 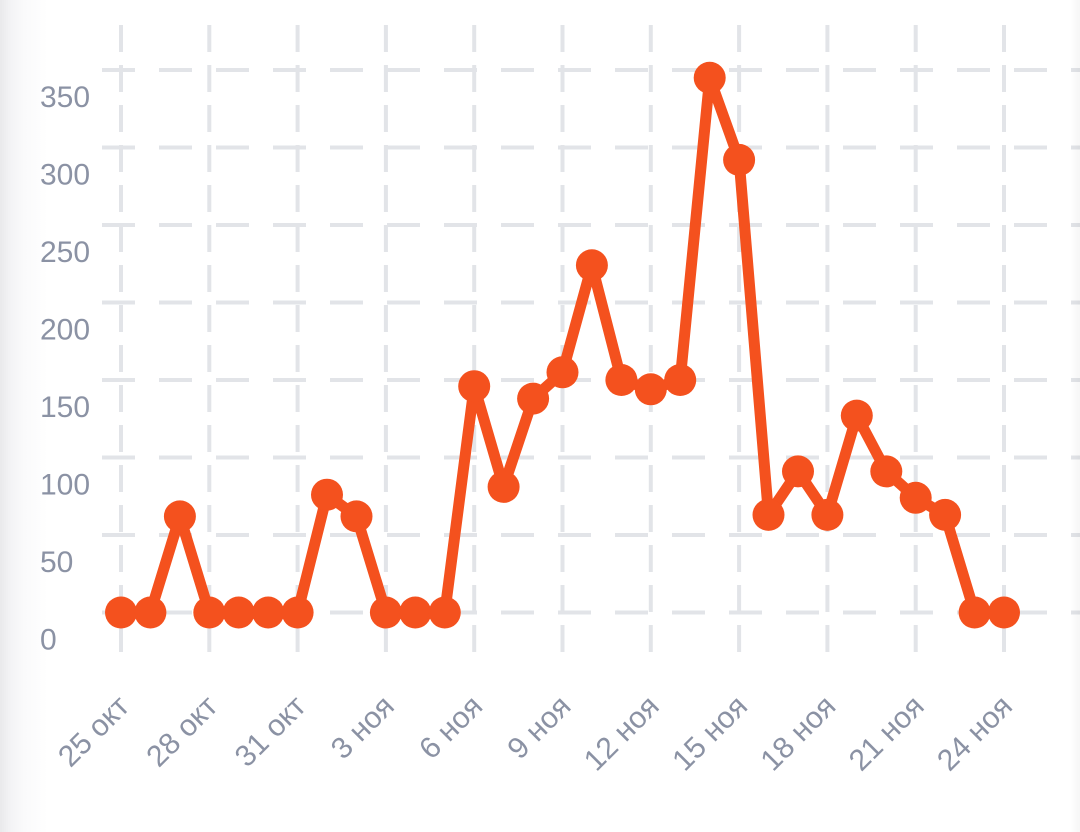 I want to click on x-axis-label: 21 ноя, so click(x=887, y=734).